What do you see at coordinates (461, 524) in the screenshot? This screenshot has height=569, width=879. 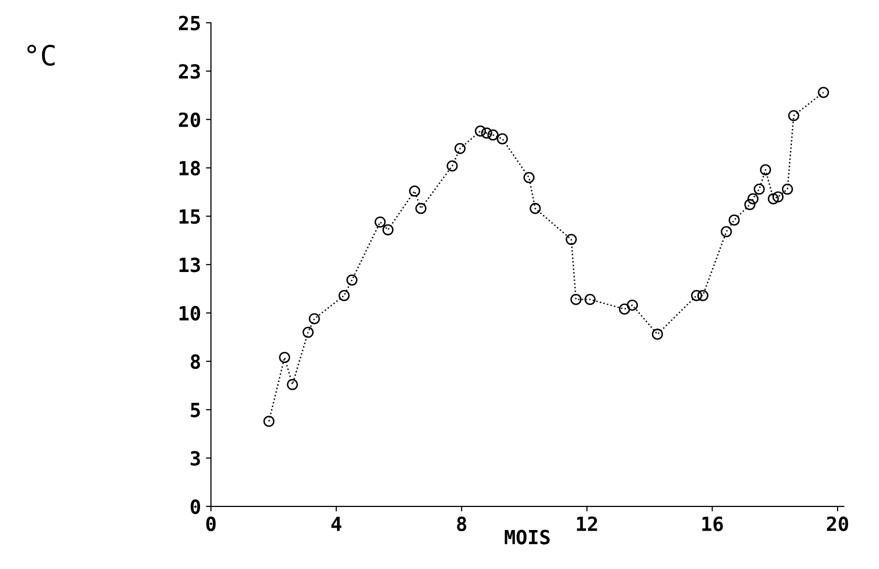 I see `x-tick-label: 8` at bounding box center [461, 524].